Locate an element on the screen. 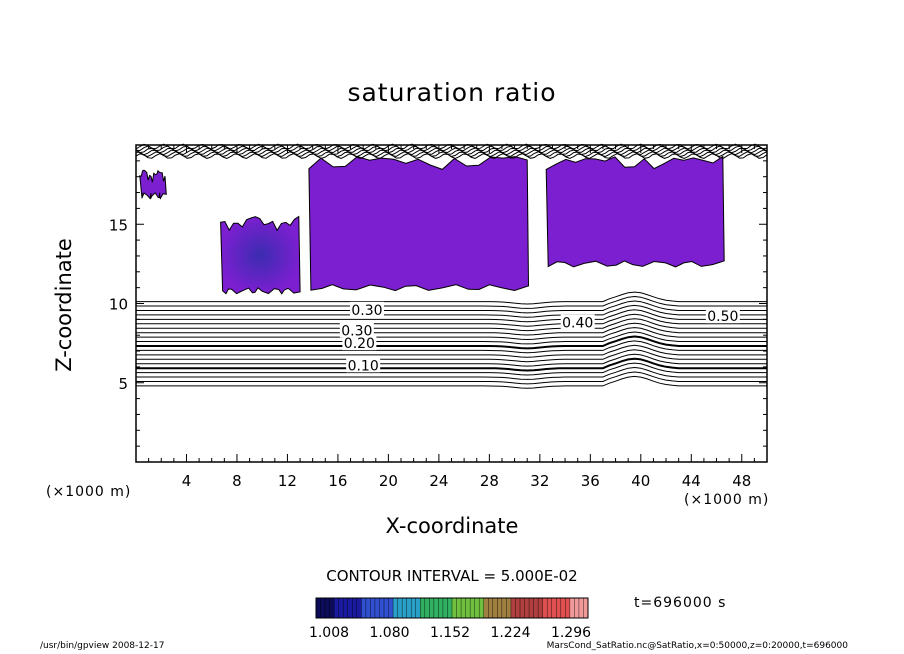  colorbar-frame is located at coordinates (452, 608).